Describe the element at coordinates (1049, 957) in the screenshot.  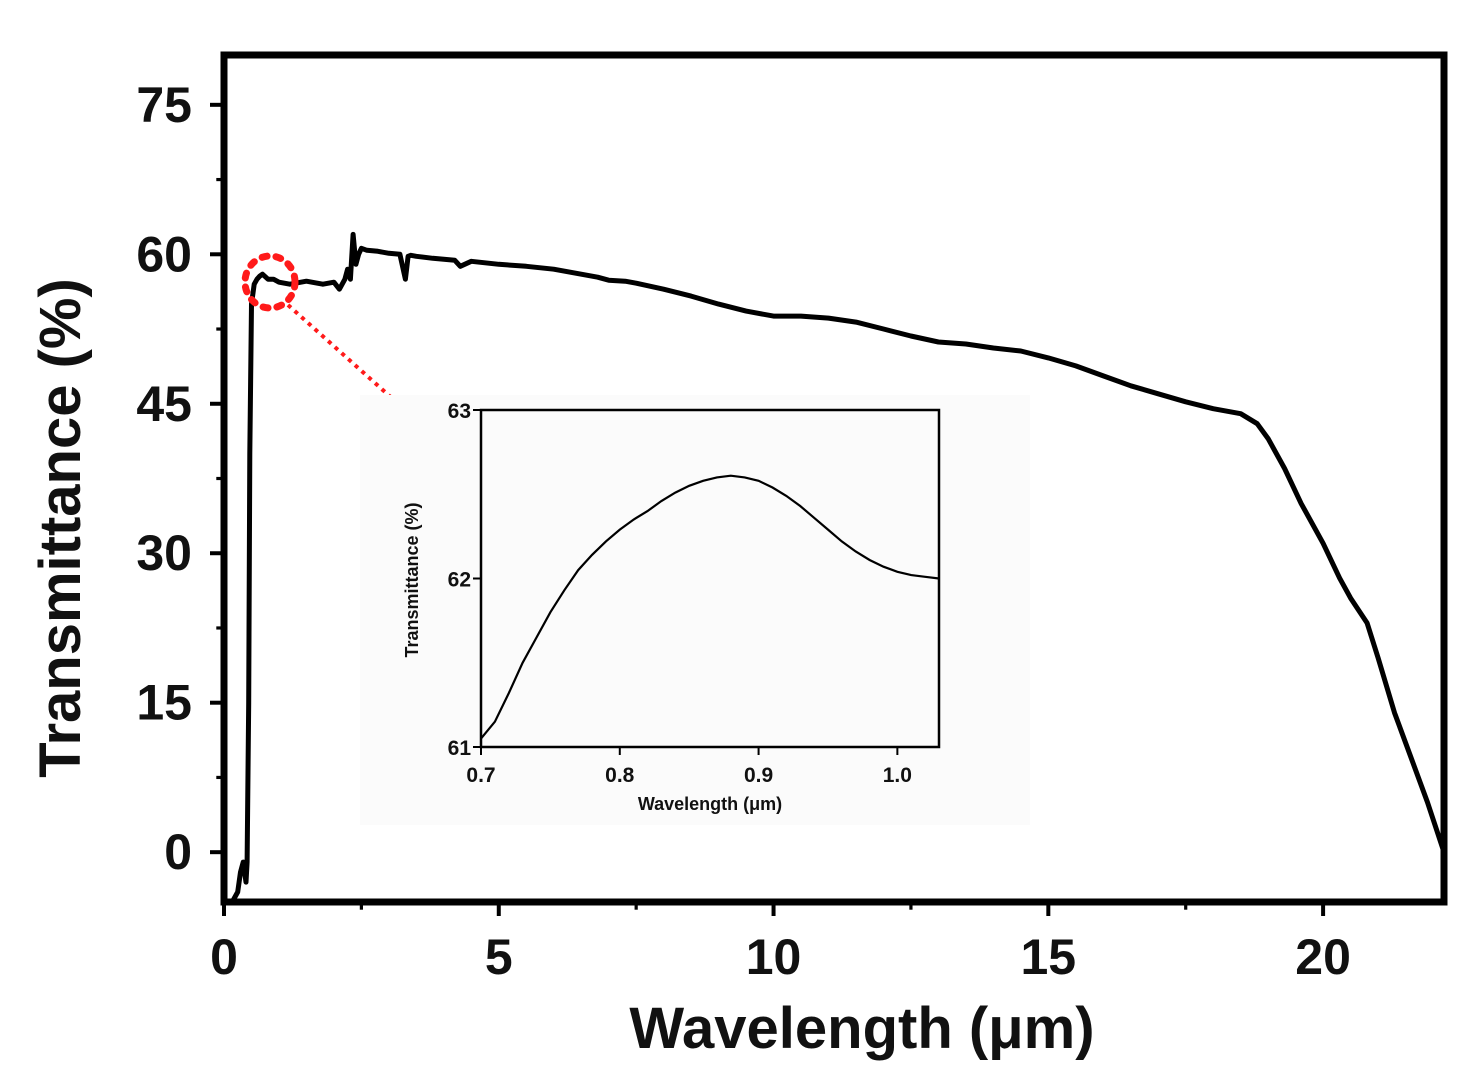
I see `main-x-tick-label: 15` at that location.